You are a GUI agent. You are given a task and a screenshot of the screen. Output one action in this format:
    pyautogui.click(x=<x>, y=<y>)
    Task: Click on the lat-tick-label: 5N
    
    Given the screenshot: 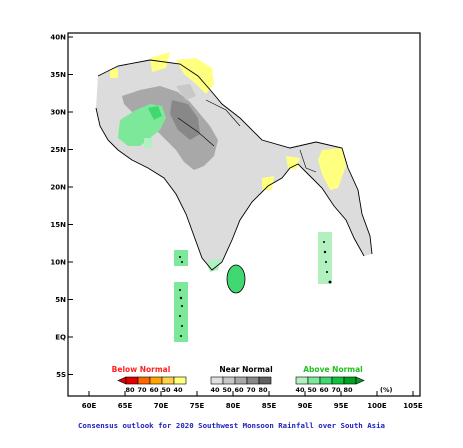 What is the action you would take?
    pyautogui.click(x=60, y=300)
    